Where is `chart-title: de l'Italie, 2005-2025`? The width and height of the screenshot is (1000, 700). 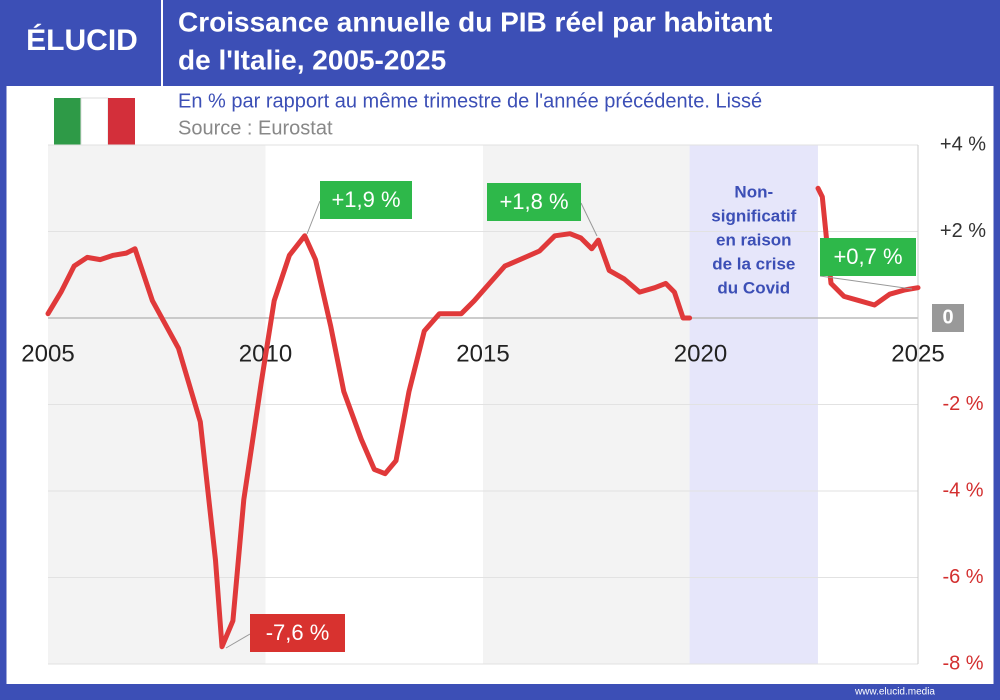
chart-title: de l'Italie, 2005-2025 is located at coordinates (312, 59).